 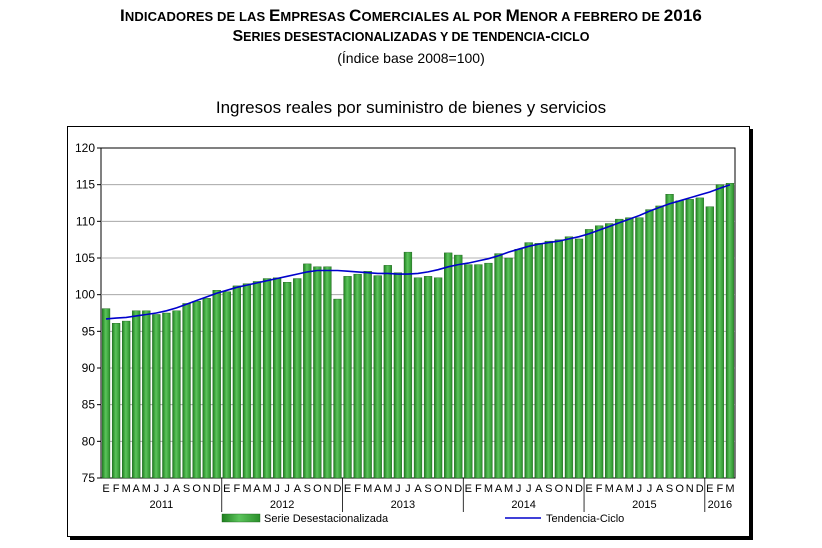 What do you see at coordinates (570, 37) in the screenshot?
I see `title-part: CICLO` at bounding box center [570, 37].